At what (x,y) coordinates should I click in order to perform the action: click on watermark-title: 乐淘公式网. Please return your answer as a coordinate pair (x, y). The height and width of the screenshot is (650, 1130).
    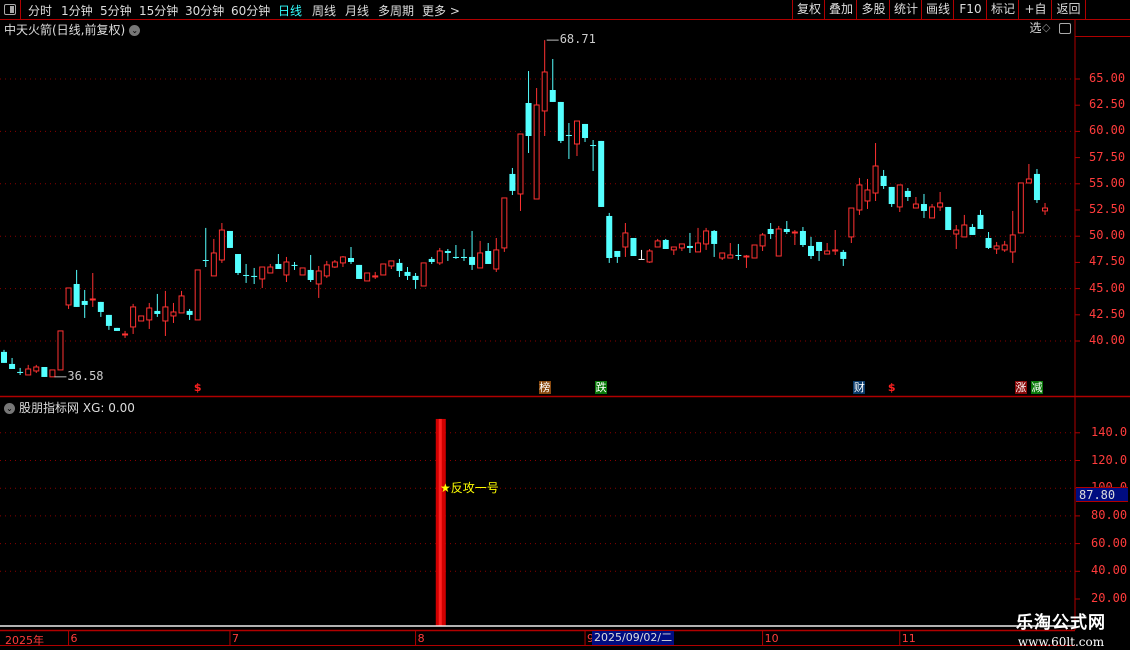
    Looking at the image, I should click on (1061, 623).